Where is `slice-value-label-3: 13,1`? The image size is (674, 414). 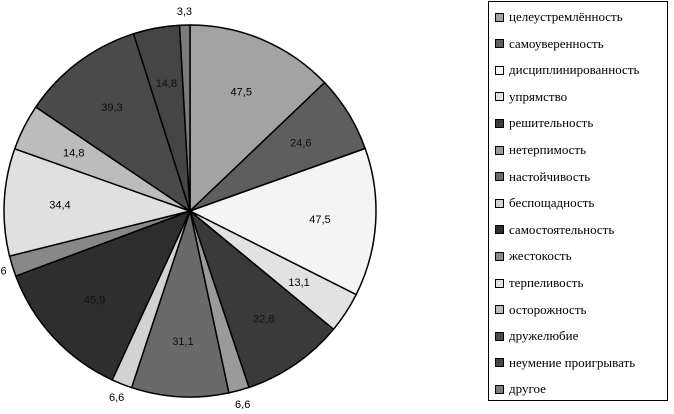 slice-value-label-3: 13,1 is located at coordinates (298, 283).